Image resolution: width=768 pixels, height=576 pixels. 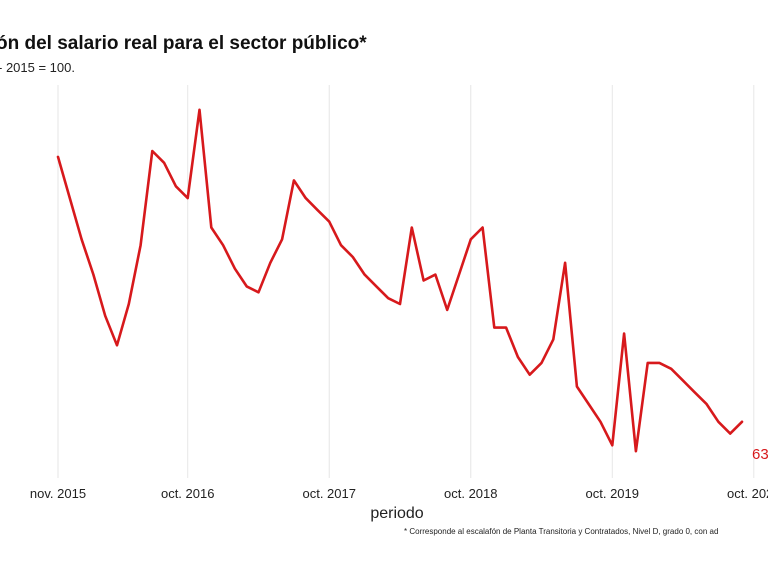 What do you see at coordinates (58, 493) in the screenshot?
I see `x-tick-label: nov. 2015` at bounding box center [58, 493].